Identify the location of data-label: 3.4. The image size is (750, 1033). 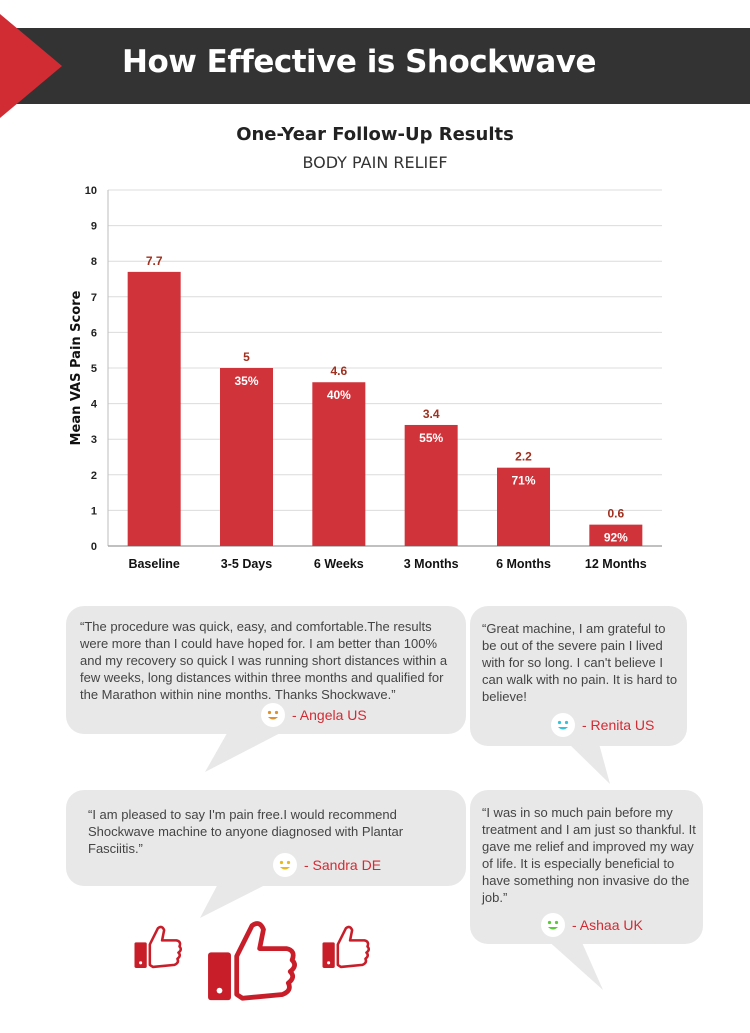
(431, 414).